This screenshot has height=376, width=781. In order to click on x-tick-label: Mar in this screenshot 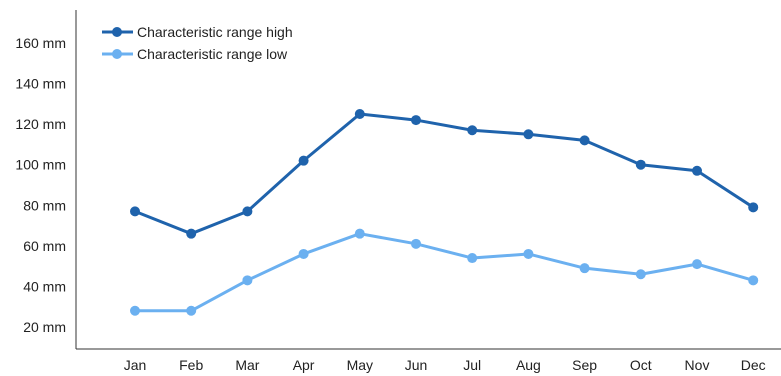, I will do `click(247, 365)`.